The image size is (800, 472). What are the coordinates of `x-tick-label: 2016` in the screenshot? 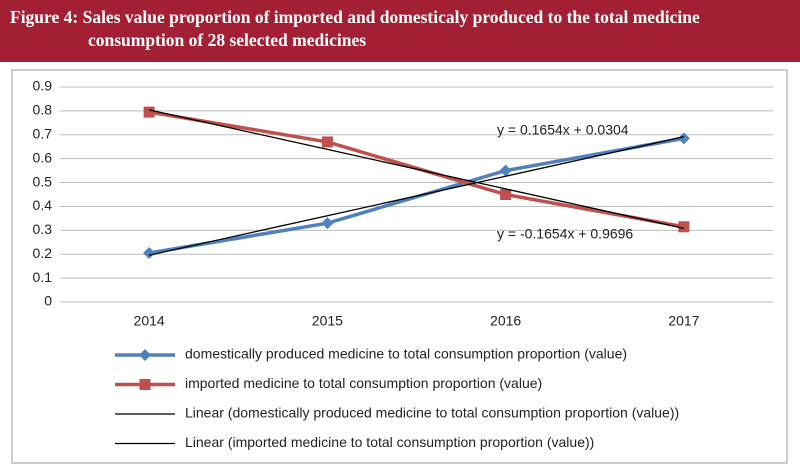 It's located at (505, 321).